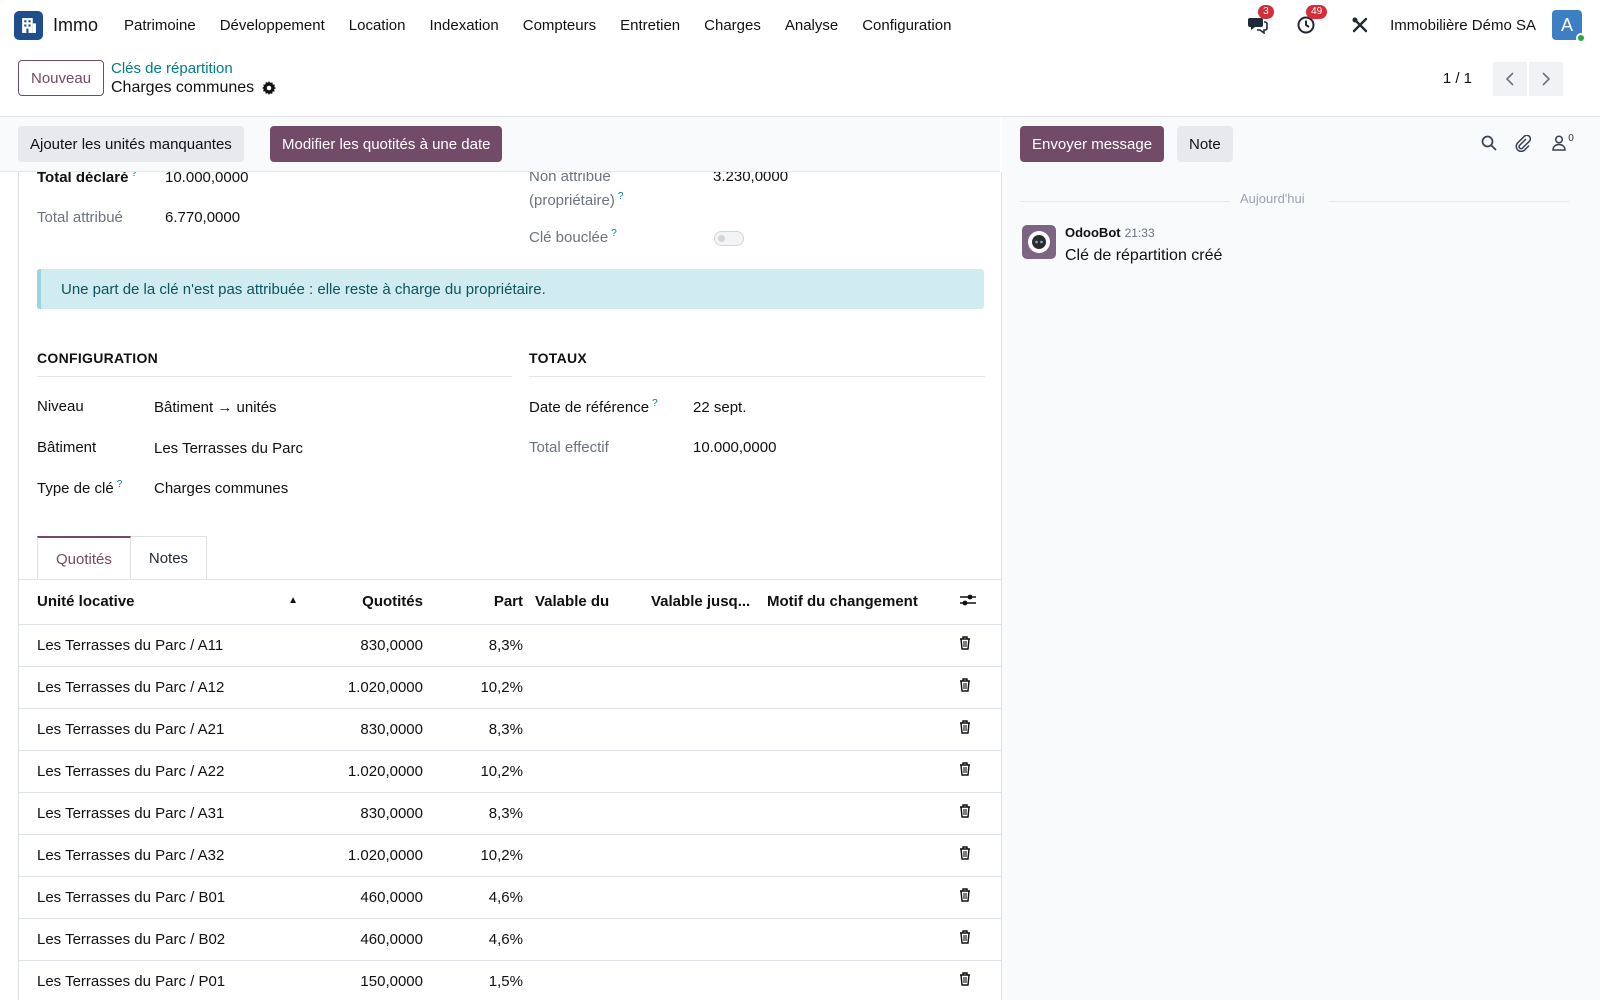 Image resolution: width=1600 pixels, height=1000 pixels. What do you see at coordinates (1311, 21) in the screenshot?
I see `clock-icon: 49` at bounding box center [1311, 21].